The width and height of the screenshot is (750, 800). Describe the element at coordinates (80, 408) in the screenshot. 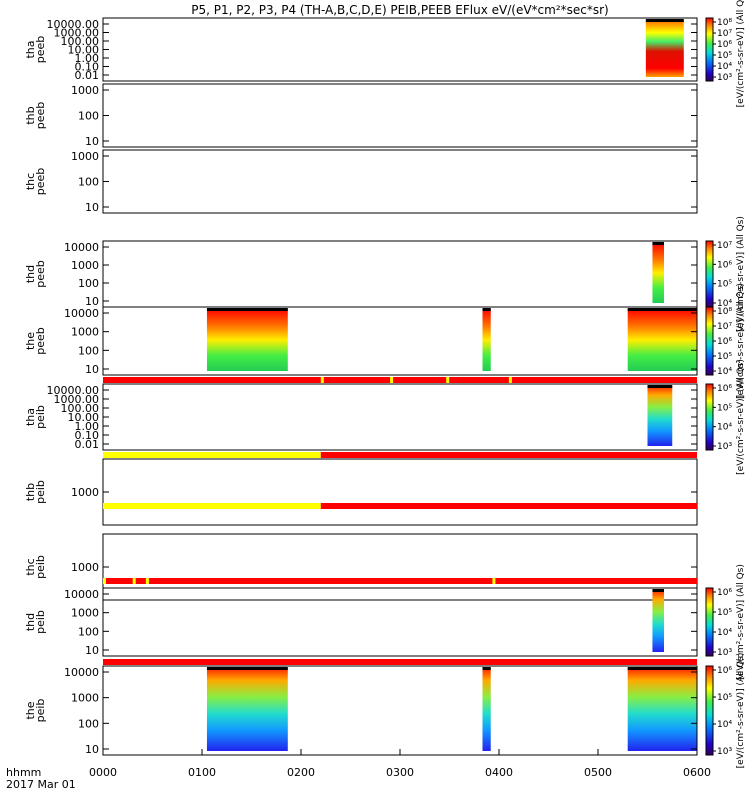

I see `y-tick-label: 100.00` at that location.